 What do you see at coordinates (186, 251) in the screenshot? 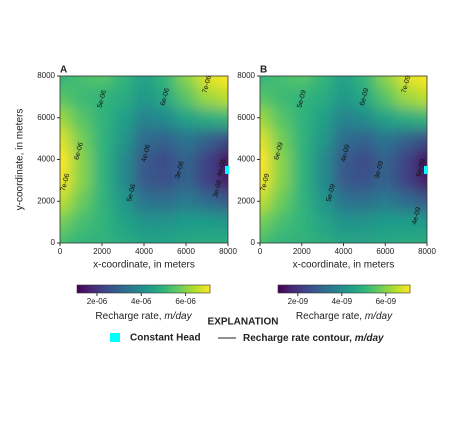
I see `x-tick-label: 6000` at bounding box center [186, 251].